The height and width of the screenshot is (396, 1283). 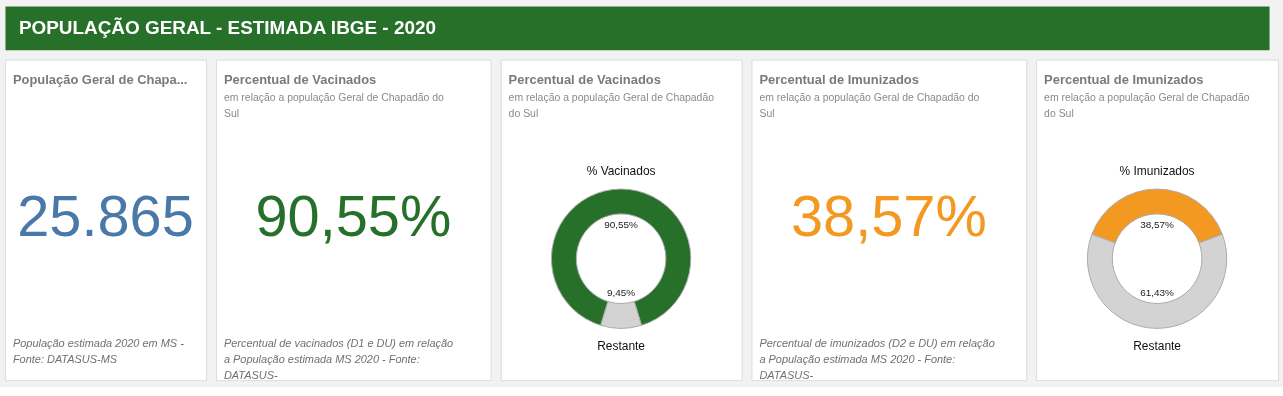 What do you see at coordinates (98, 351) in the screenshot?
I see `text: População estimada 2020 em MS - Fonte: DATASUS-MS` at bounding box center [98, 351].